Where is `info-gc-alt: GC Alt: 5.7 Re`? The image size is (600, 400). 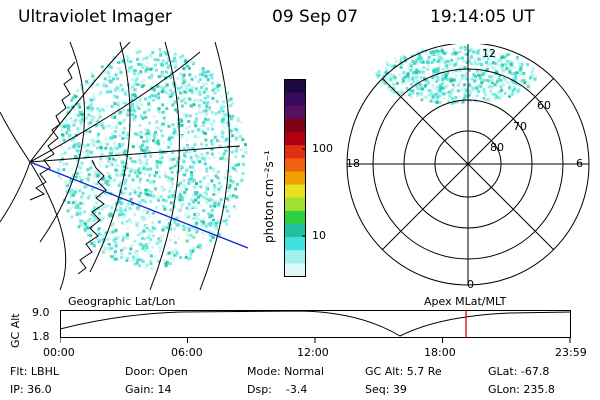
info-gc-alt: GC Alt: 5.7 Re is located at coordinates (403, 371).